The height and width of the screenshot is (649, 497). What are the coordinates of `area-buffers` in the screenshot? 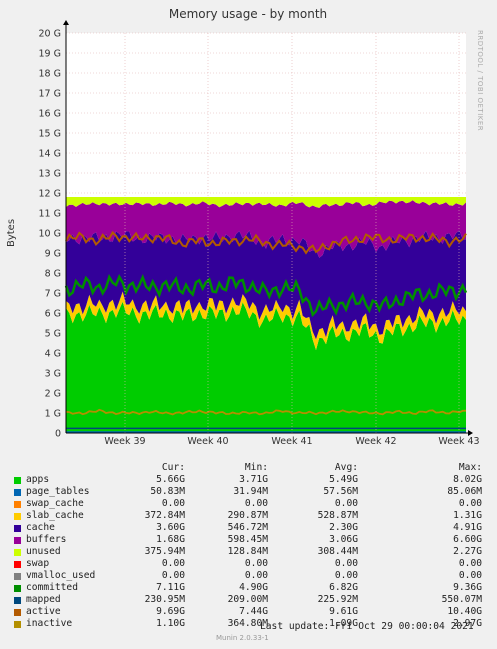 It's located at (266, 229).